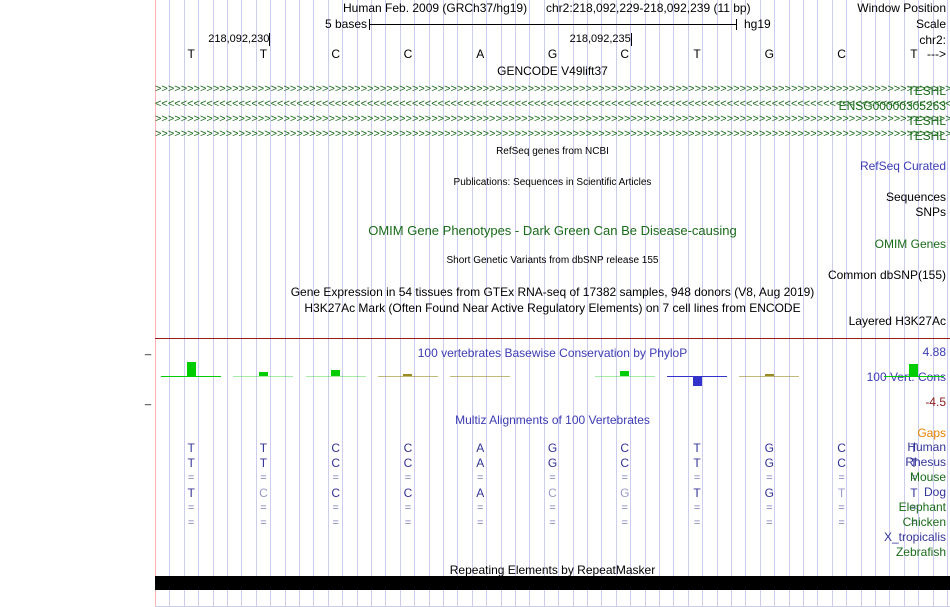 This screenshot has height=607, width=950. Describe the element at coordinates (924, 522) in the screenshot. I see `multiz-species-label: Chicken` at that location.